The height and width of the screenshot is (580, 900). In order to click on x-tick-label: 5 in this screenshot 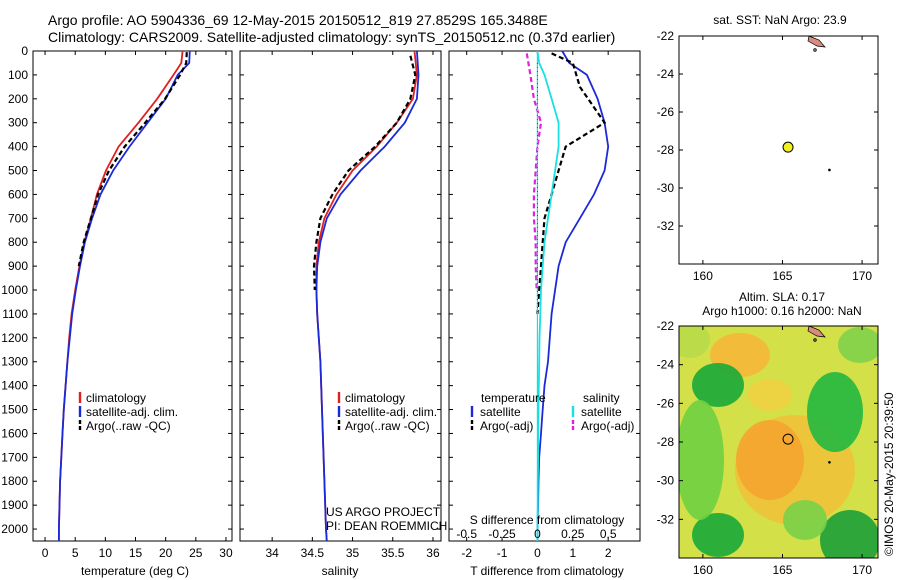, I will do `click(75, 553)`.